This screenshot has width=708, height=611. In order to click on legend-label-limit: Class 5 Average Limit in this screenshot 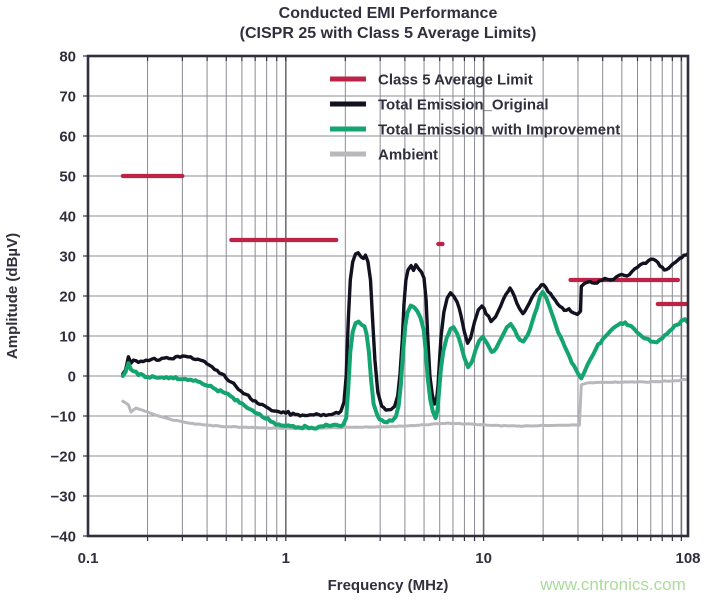, I will do `click(455, 80)`.